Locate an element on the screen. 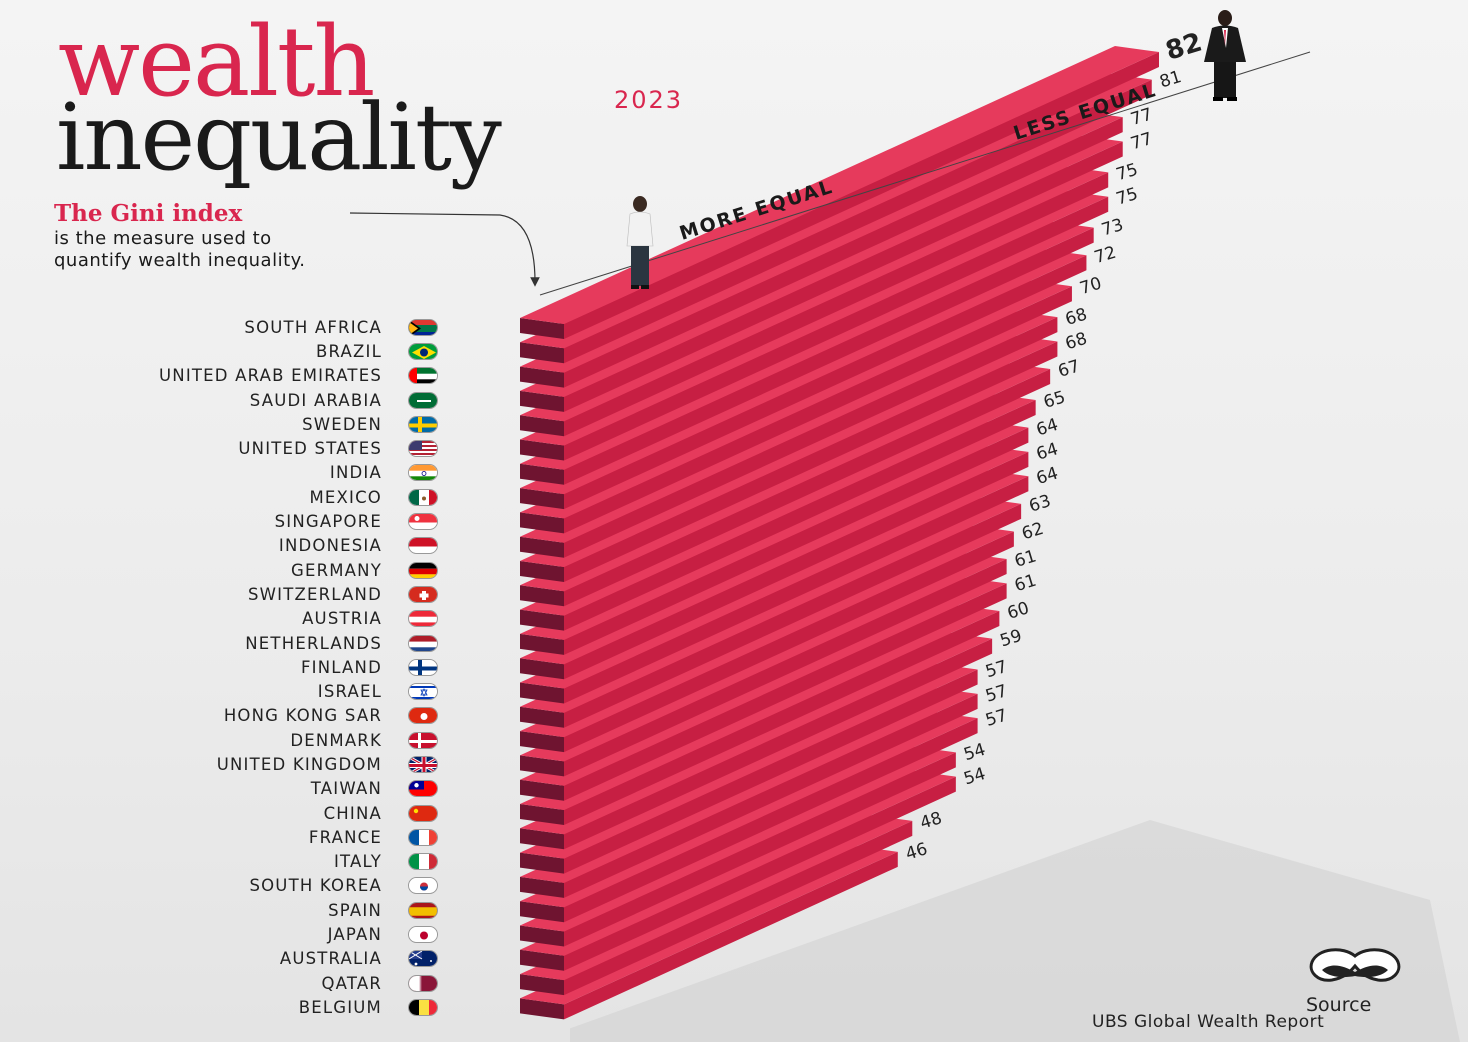 This screenshot has height=1042, width=1468. bar-south-africa is located at coordinates (839, 192).